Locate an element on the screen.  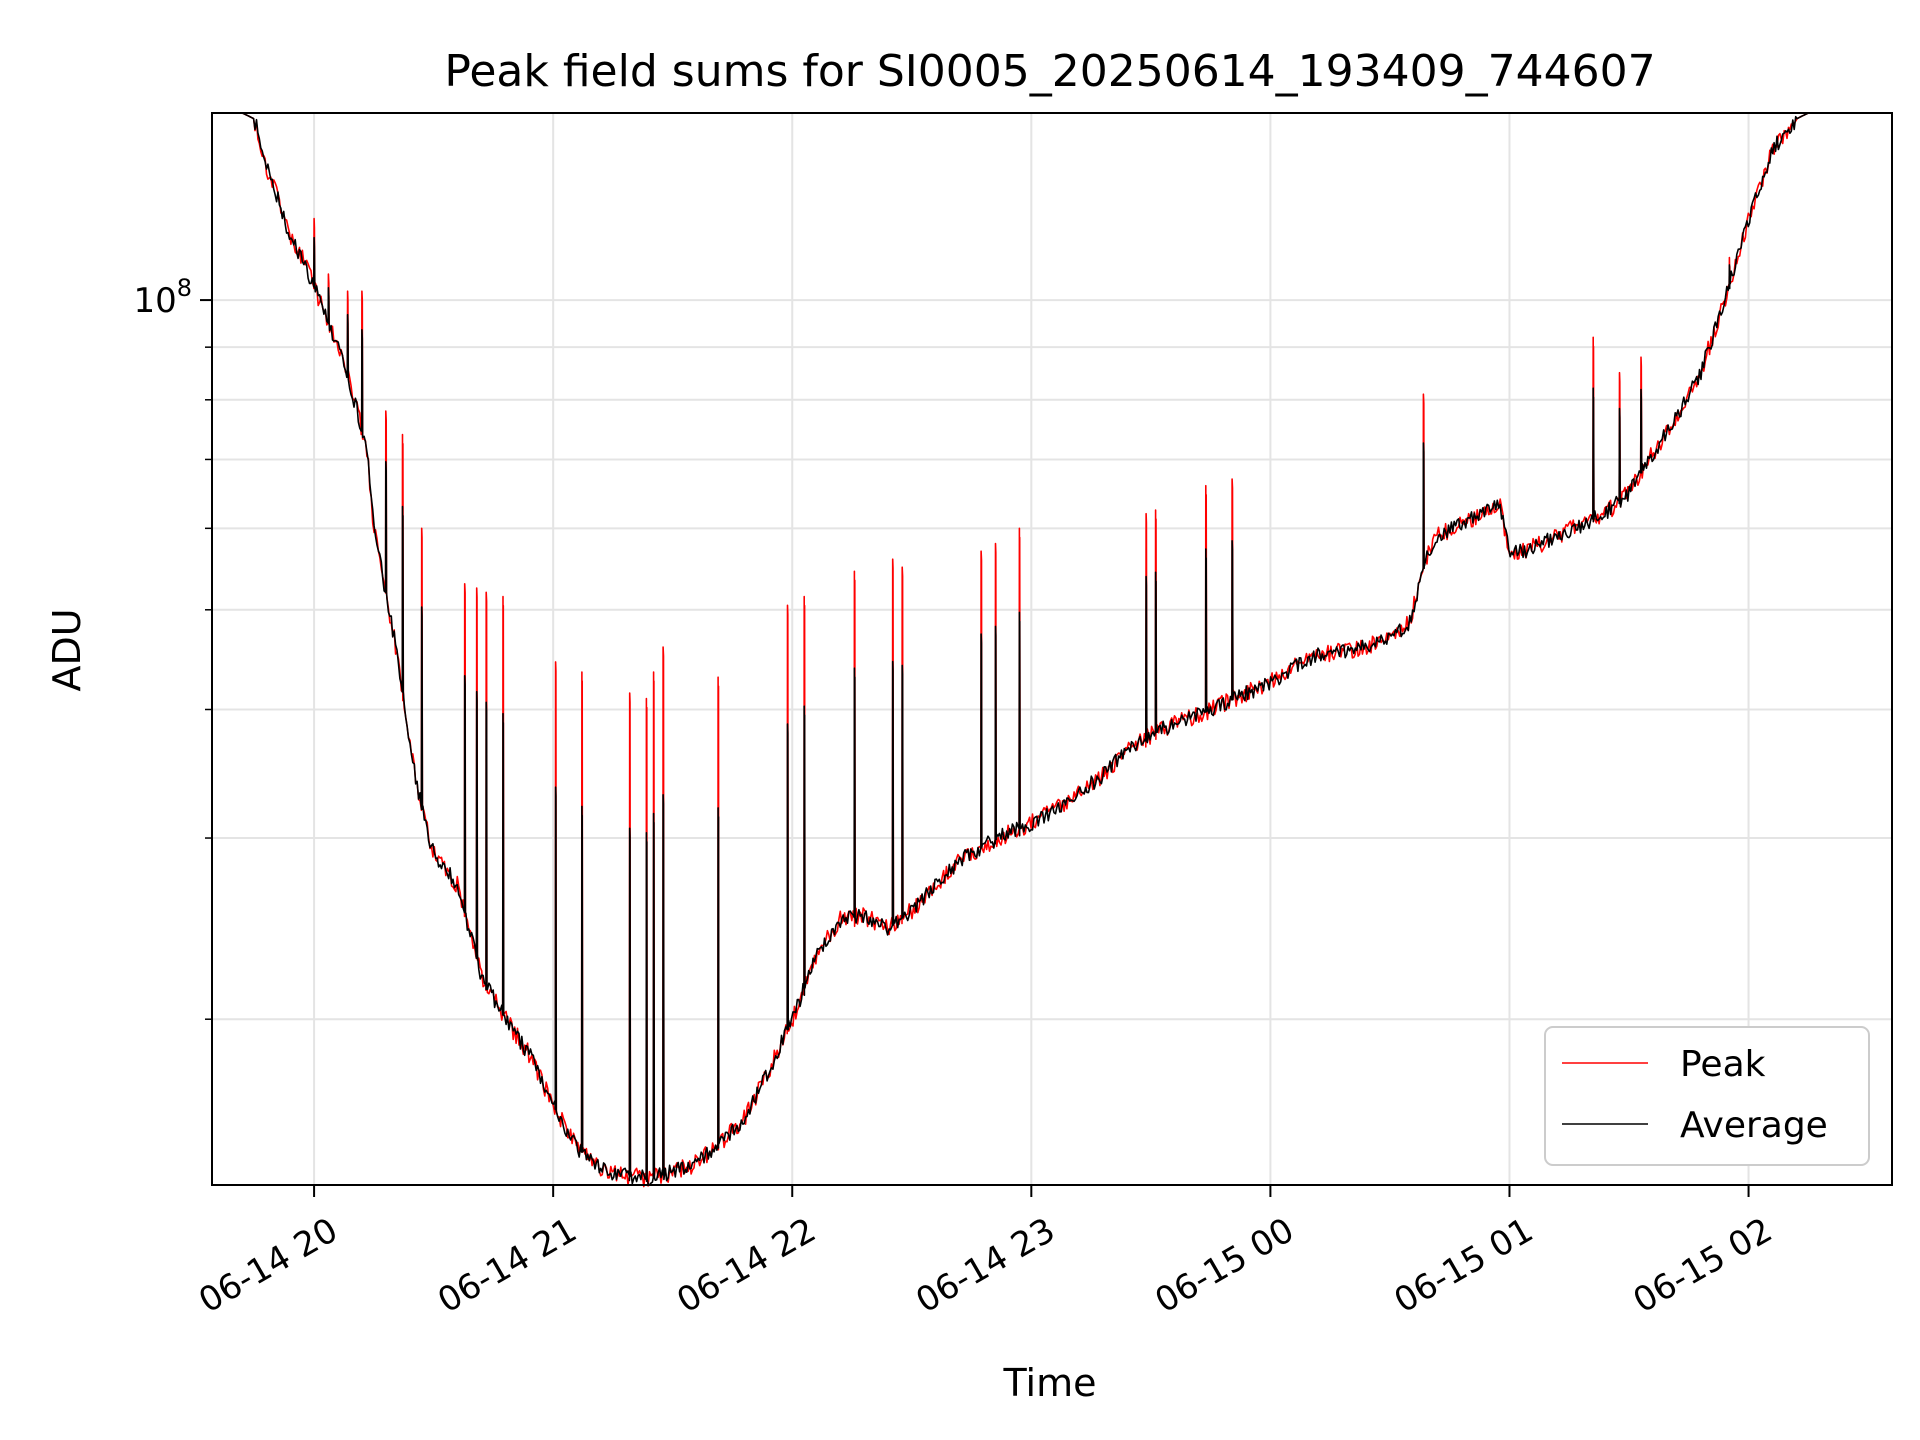
y-axis-label: ADU is located at coordinates (67, 649).